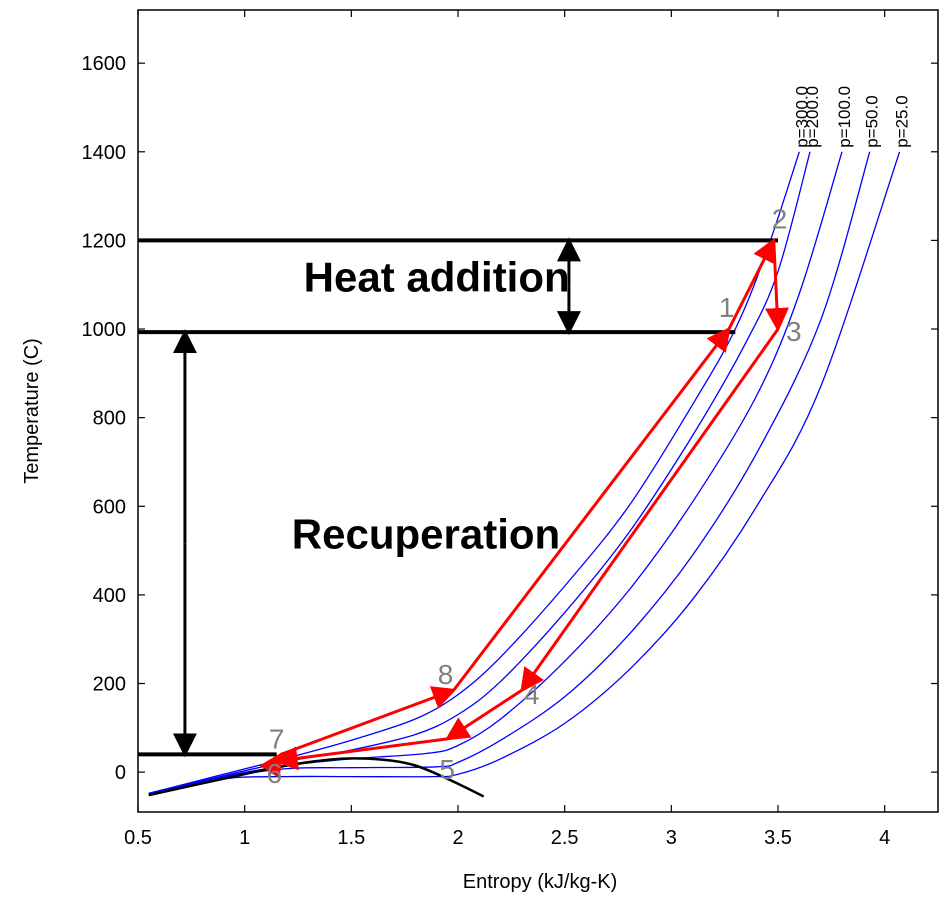  What do you see at coordinates (244, 838) in the screenshot?
I see `x-tick-label-1: 1` at bounding box center [244, 838].